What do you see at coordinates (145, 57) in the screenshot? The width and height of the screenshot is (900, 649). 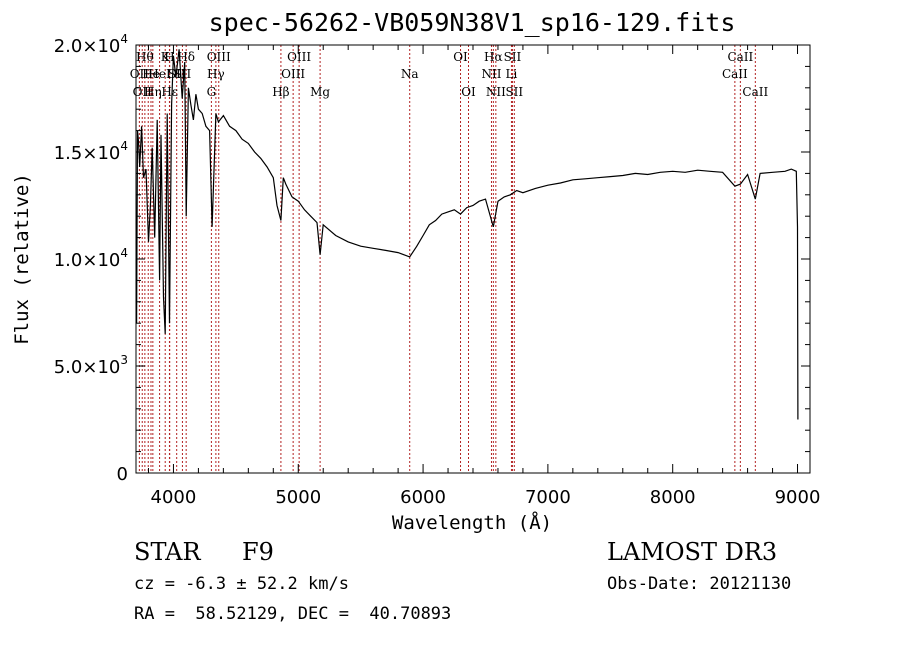 I see `spectral-line-label: Hθ` at bounding box center [145, 57].